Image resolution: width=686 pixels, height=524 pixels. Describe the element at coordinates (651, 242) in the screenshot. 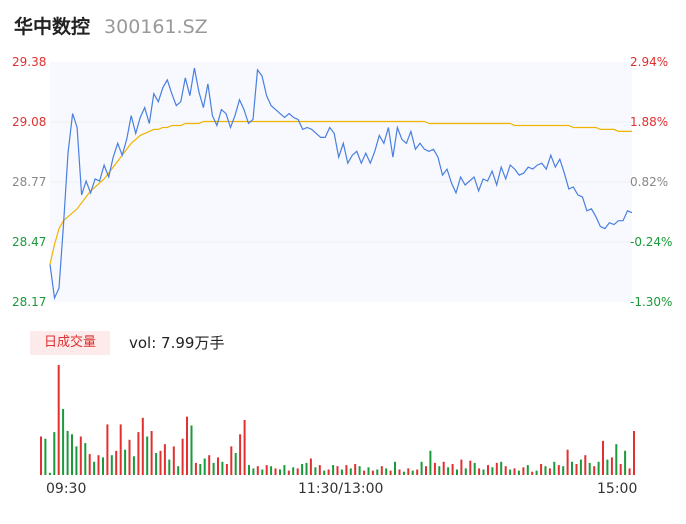

I see `pct-tick-label: -0.24%` at that location.